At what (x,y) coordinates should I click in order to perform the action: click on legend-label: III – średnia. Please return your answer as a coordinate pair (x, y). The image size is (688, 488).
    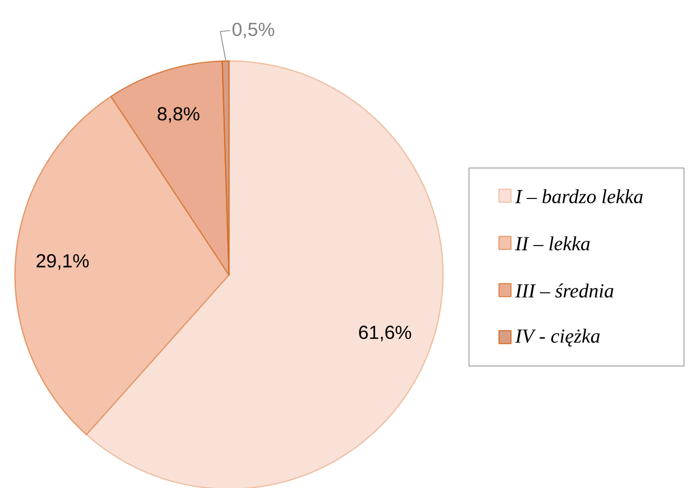
    Looking at the image, I should click on (564, 291).